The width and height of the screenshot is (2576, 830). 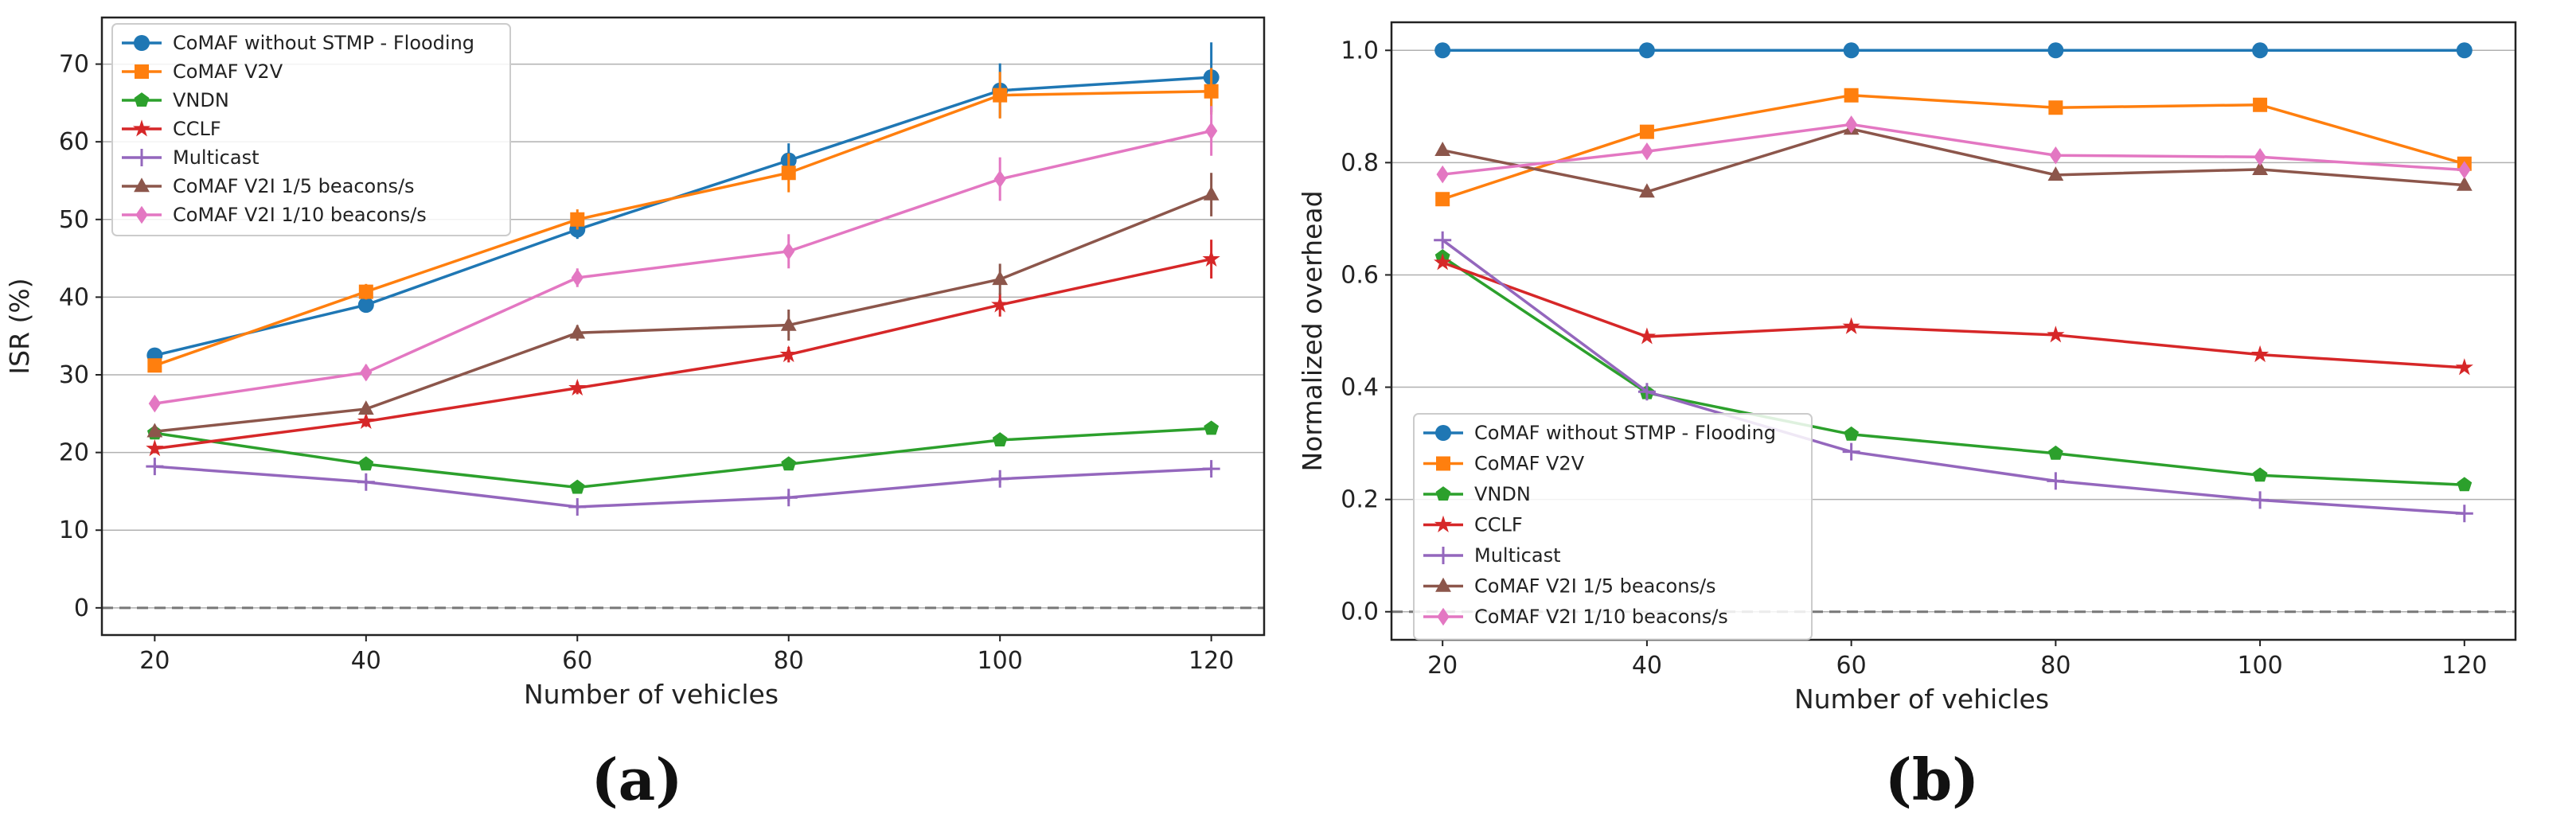 What do you see at coordinates (2055, 666) in the screenshot?
I see `x-tick-label: 80` at bounding box center [2055, 666].